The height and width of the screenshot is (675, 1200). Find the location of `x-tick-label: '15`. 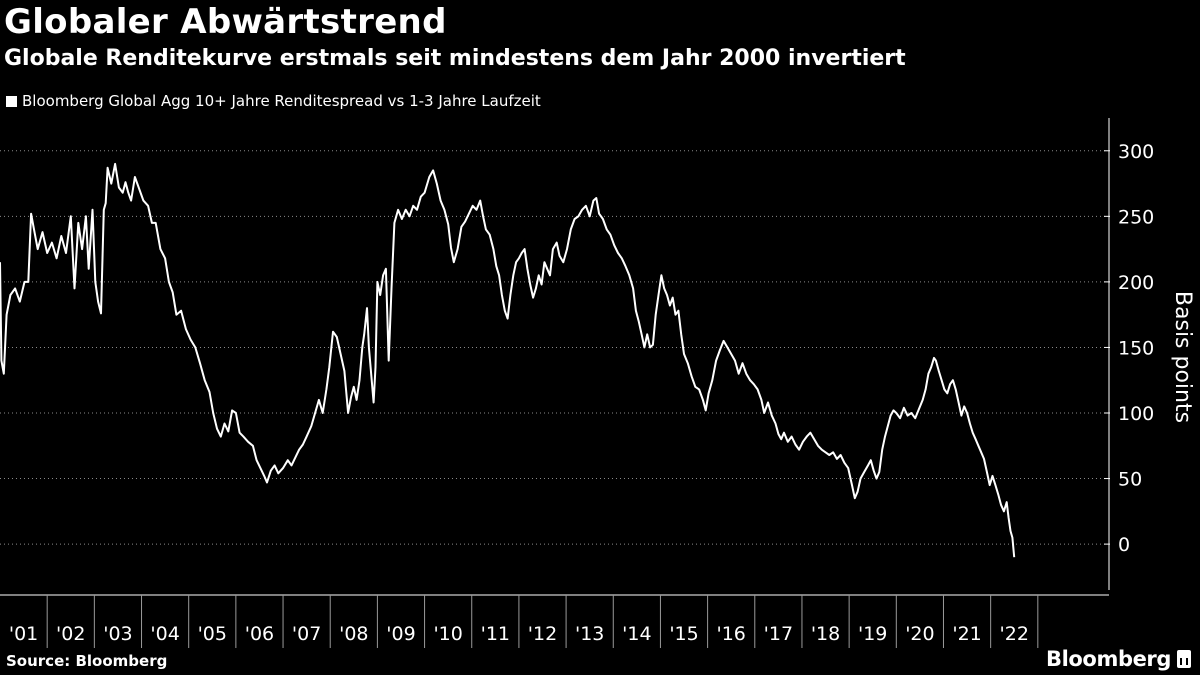

x-tick-label: '15 is located at coordinates (683, 634).